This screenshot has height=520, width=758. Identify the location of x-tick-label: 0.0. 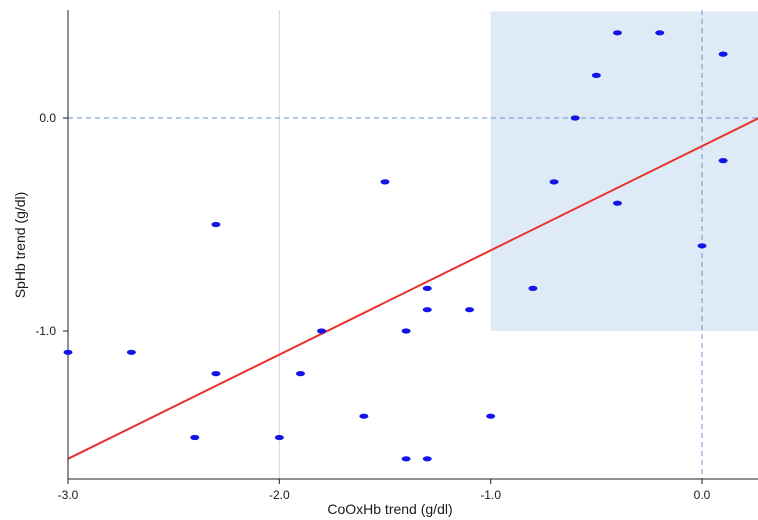
(702, 495).